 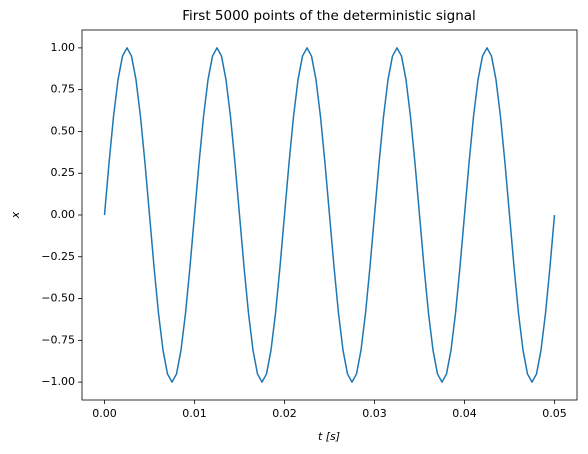 I want to click on y-tick-label: −1.00, so click(x=58, y=381).